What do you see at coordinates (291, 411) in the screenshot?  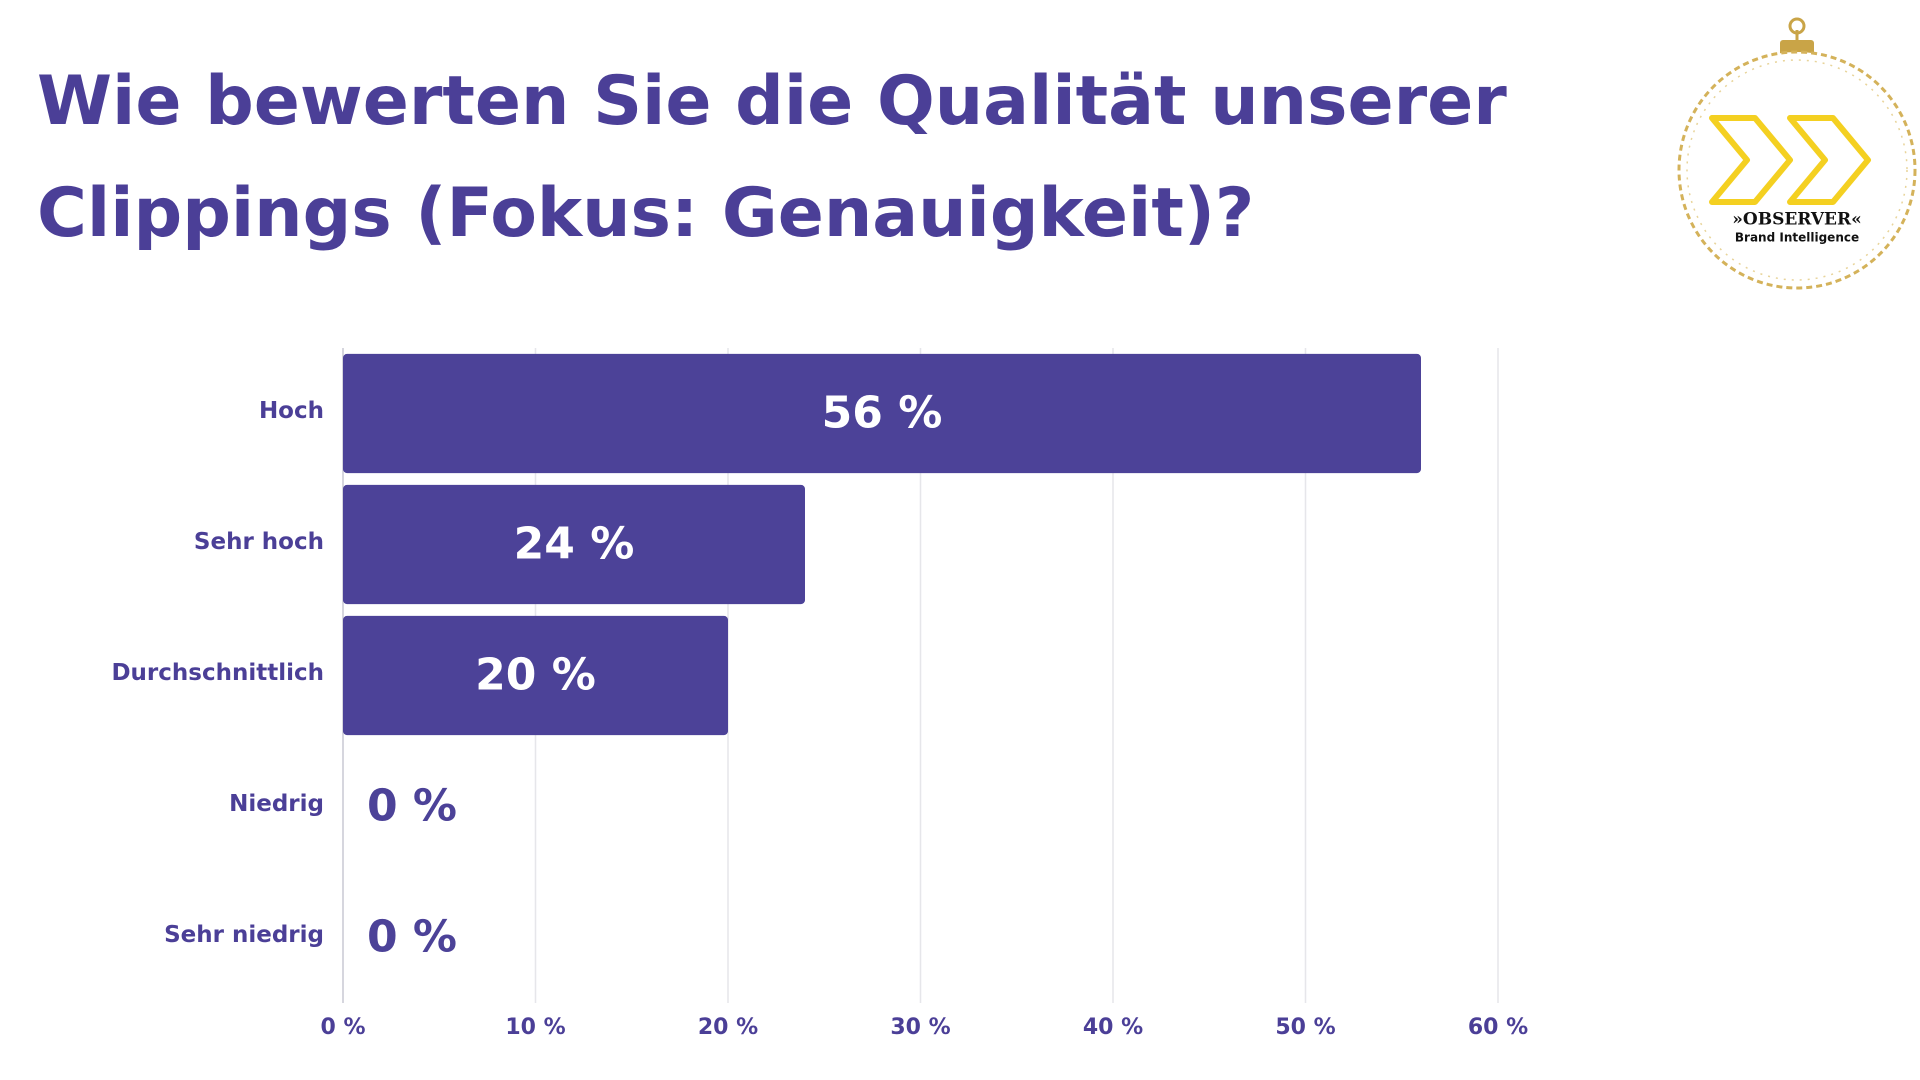 I see `y-tick-label: Hoch` at bounding box center [291, 411].